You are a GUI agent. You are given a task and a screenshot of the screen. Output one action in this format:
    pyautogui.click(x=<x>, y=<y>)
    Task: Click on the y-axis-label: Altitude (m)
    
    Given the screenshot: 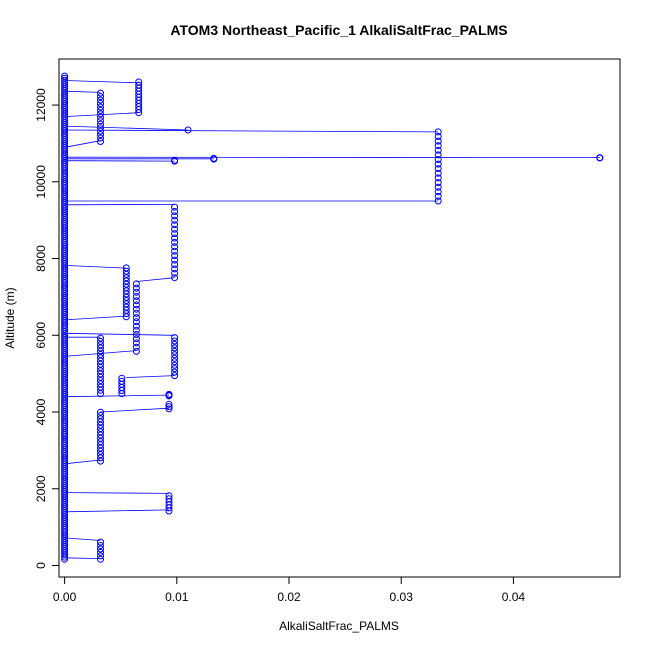 What is the action you would take?
    pyautogui.click(x=10, y=317)
    